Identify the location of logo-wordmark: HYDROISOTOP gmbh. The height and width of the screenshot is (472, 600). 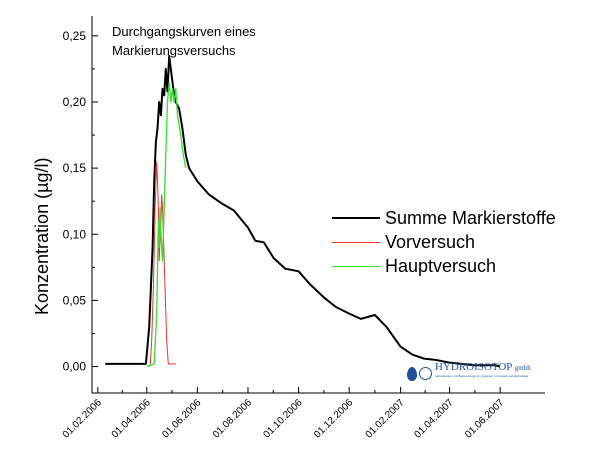
(483, 367).